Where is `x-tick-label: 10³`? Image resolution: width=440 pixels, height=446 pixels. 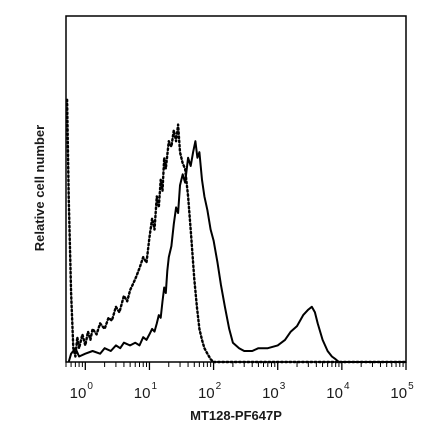
x-tick-label: 10³ is located at coordinates (274, 391).